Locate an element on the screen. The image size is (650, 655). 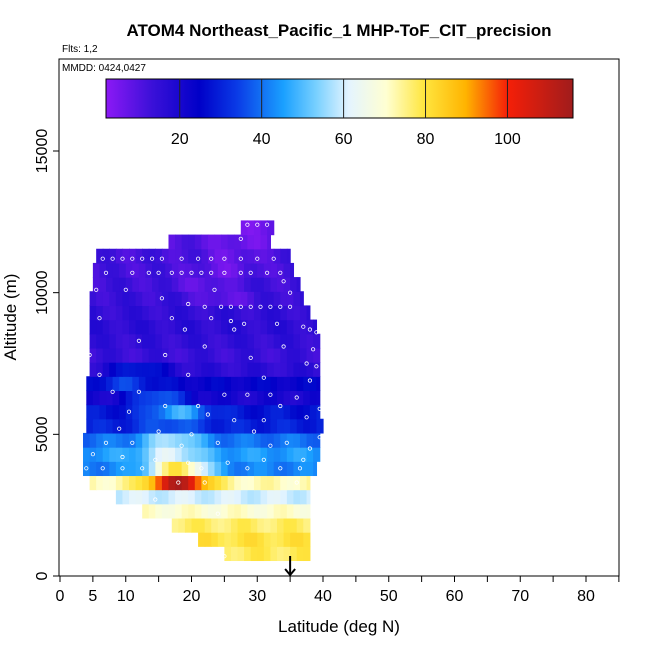
flights-note: Flts: 1,2 is located at coordinates (80, 49).